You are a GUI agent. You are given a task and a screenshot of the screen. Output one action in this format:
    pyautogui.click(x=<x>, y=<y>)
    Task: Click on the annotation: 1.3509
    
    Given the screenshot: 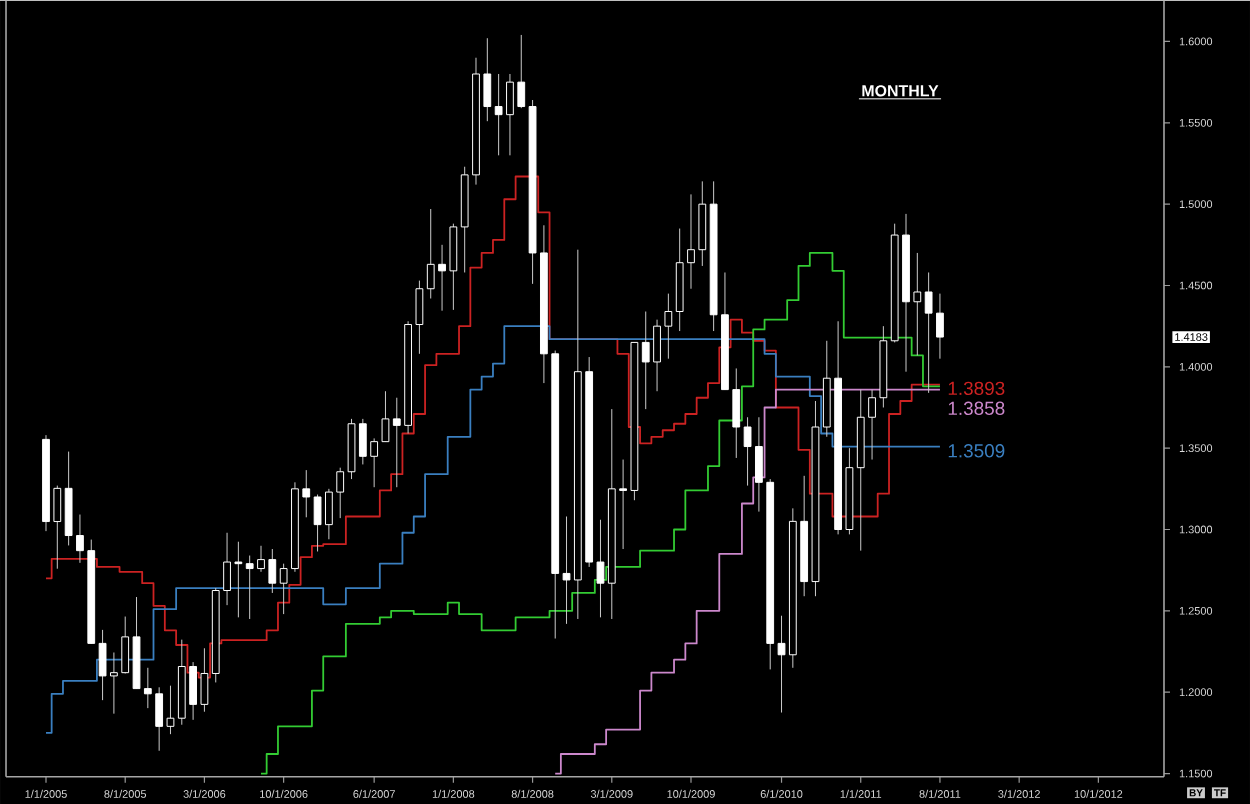 What is the action you would take?
    pyautogui.click(x=976, y=450)
    